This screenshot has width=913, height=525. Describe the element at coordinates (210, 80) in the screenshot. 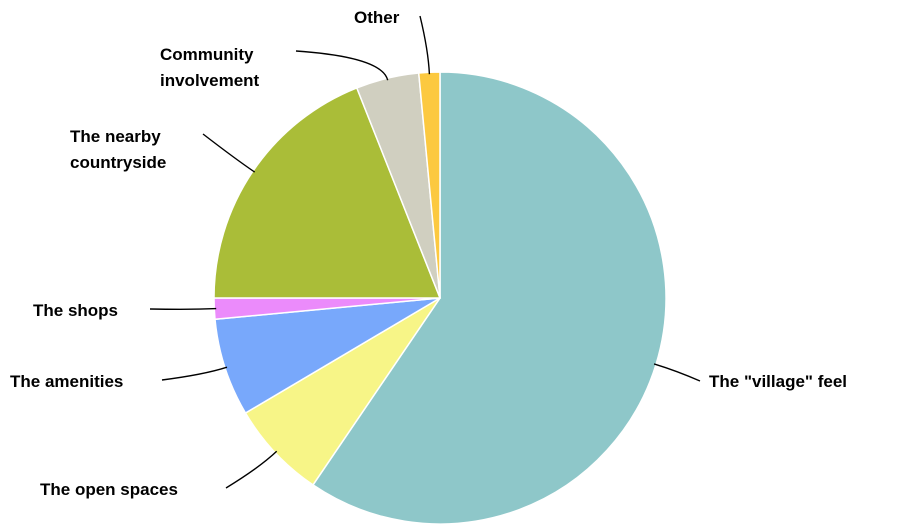

I see `label-community-involvement-line-2: involvement` at that location.